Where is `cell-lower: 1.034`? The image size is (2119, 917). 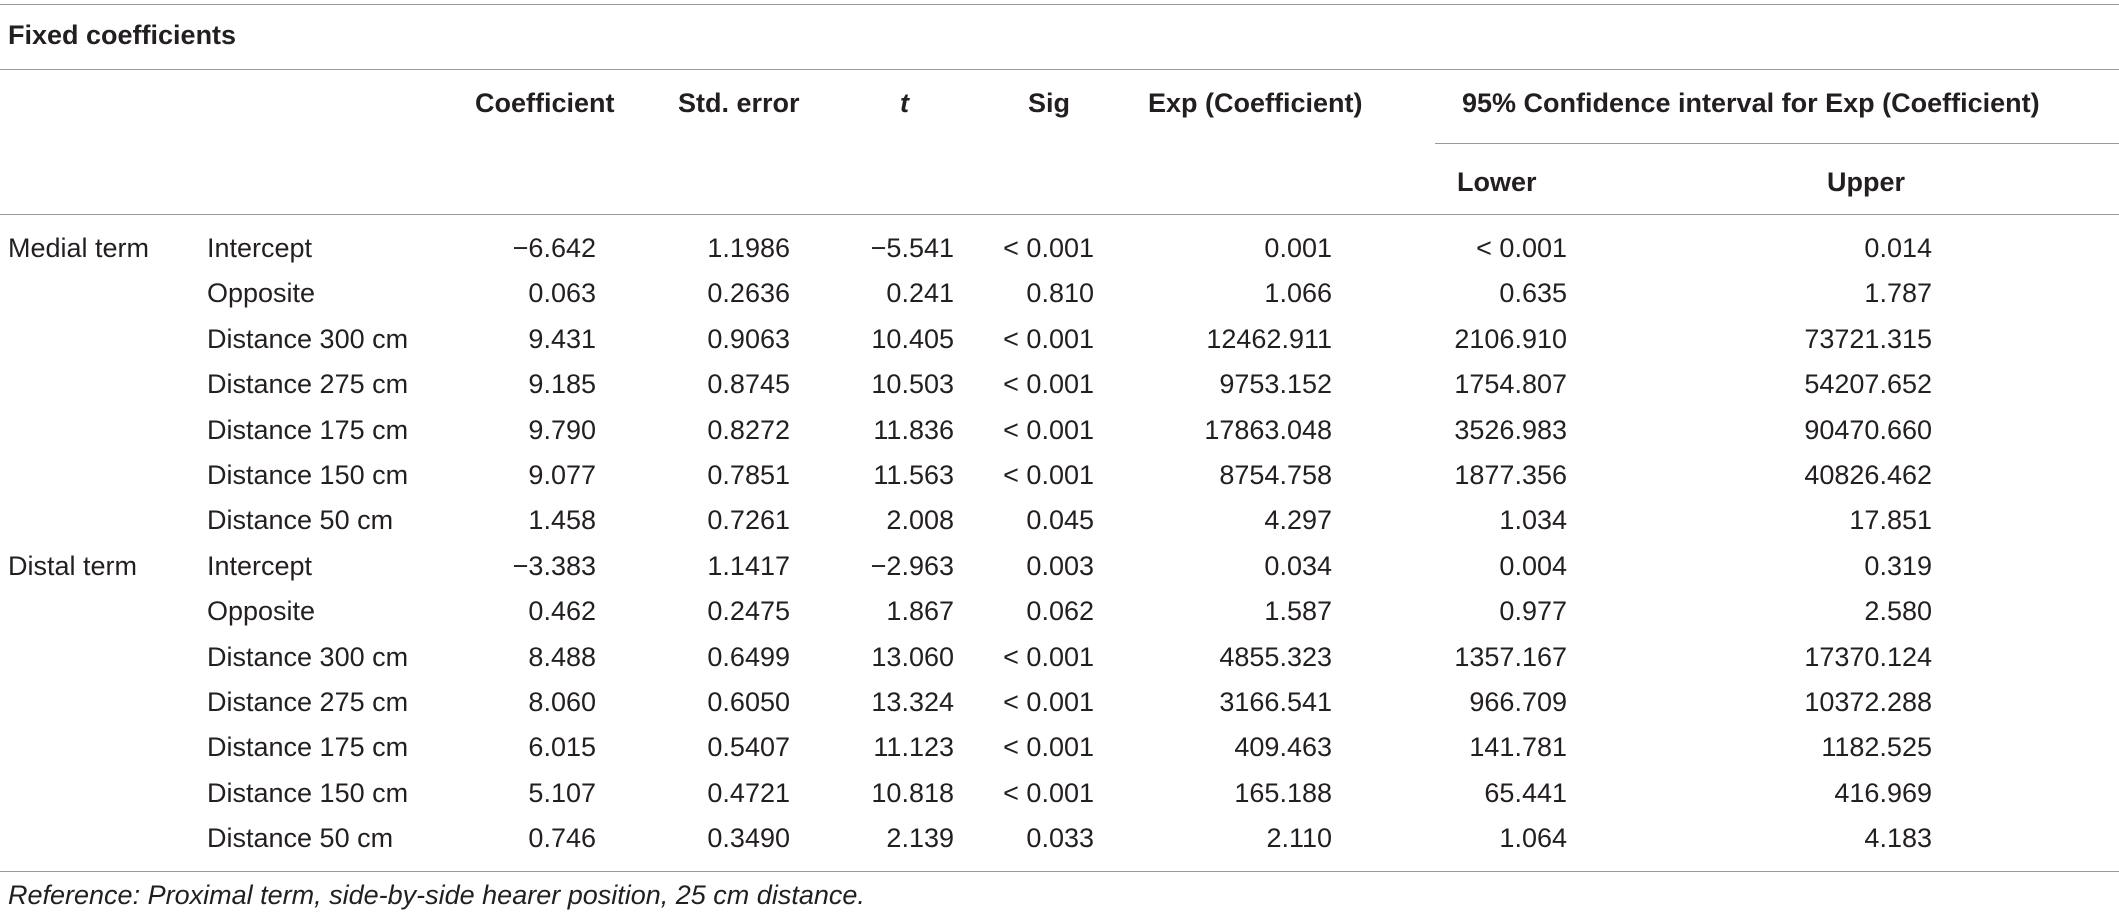 cell-lower: 1.034 is located at coordinates (1533, 520).